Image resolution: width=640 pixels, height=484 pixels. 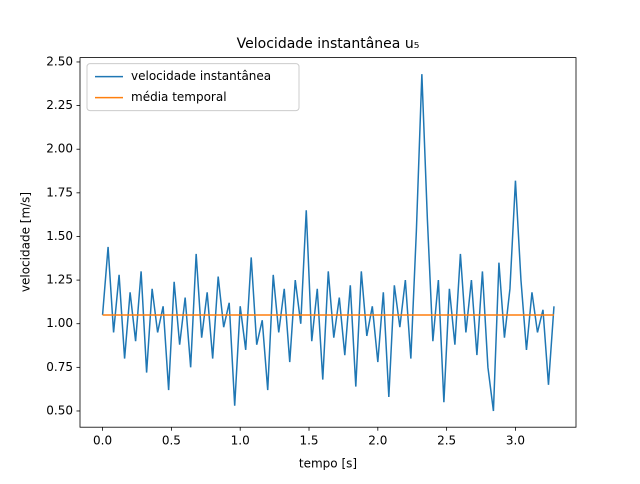 What do you see at coordinates (59, 192) in the screenshot?
I see `y-tick-label: 1.75` at bounding box center [59, 192].